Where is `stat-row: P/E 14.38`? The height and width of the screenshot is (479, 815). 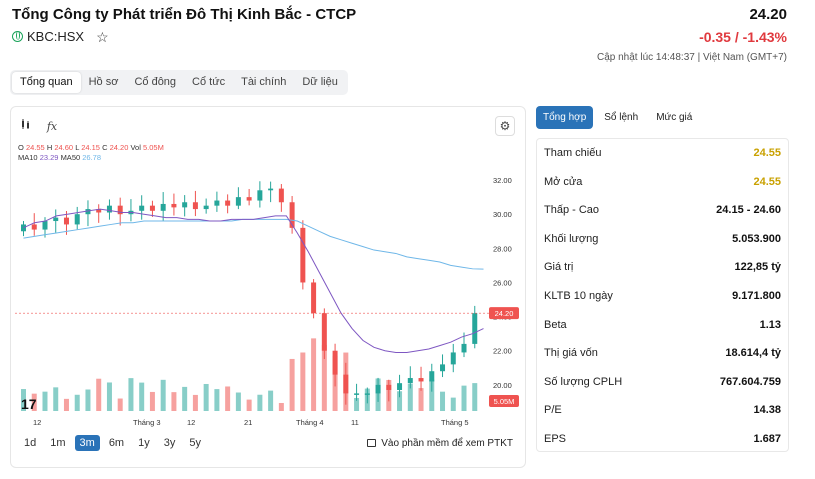
stat-row: P/E 14.38 is located at coordinates (662, 410).